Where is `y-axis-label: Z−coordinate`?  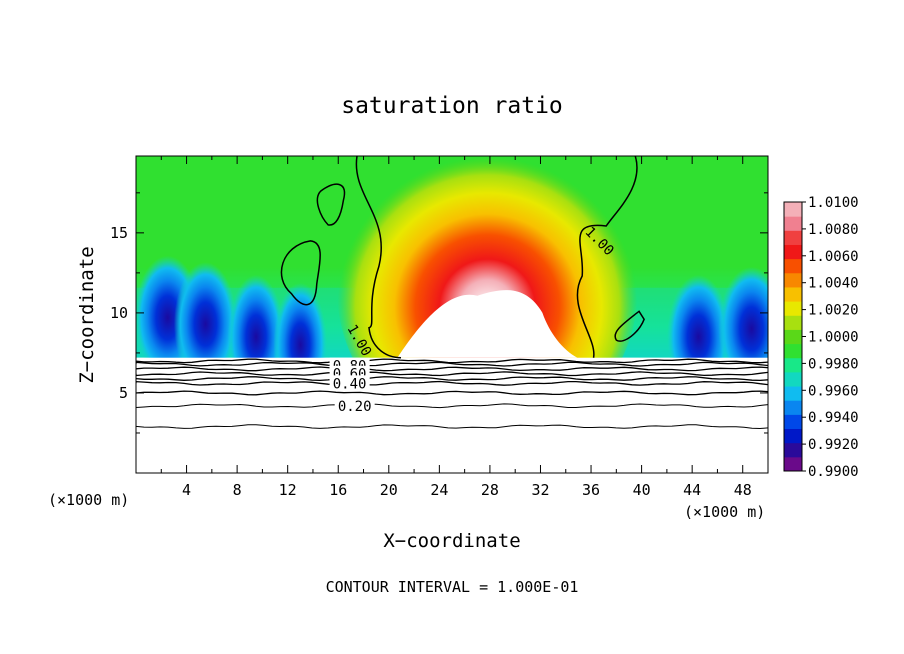
y-axis-label: Z−coordinate is located at coordinates (87, 314).